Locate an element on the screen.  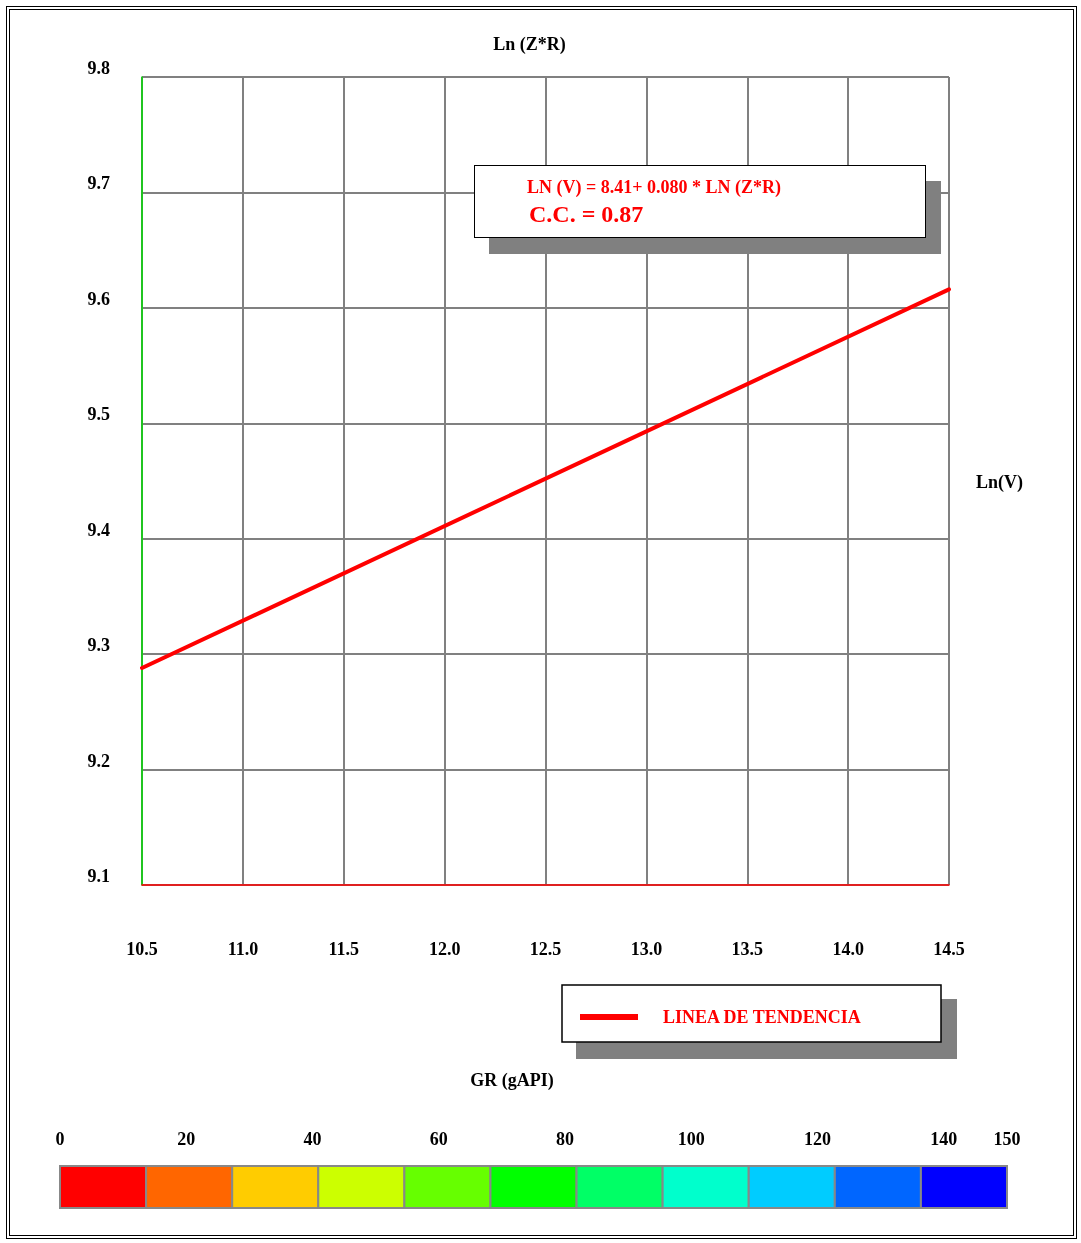
color-bar-label: 80 is located at coordinates (565, 1139).